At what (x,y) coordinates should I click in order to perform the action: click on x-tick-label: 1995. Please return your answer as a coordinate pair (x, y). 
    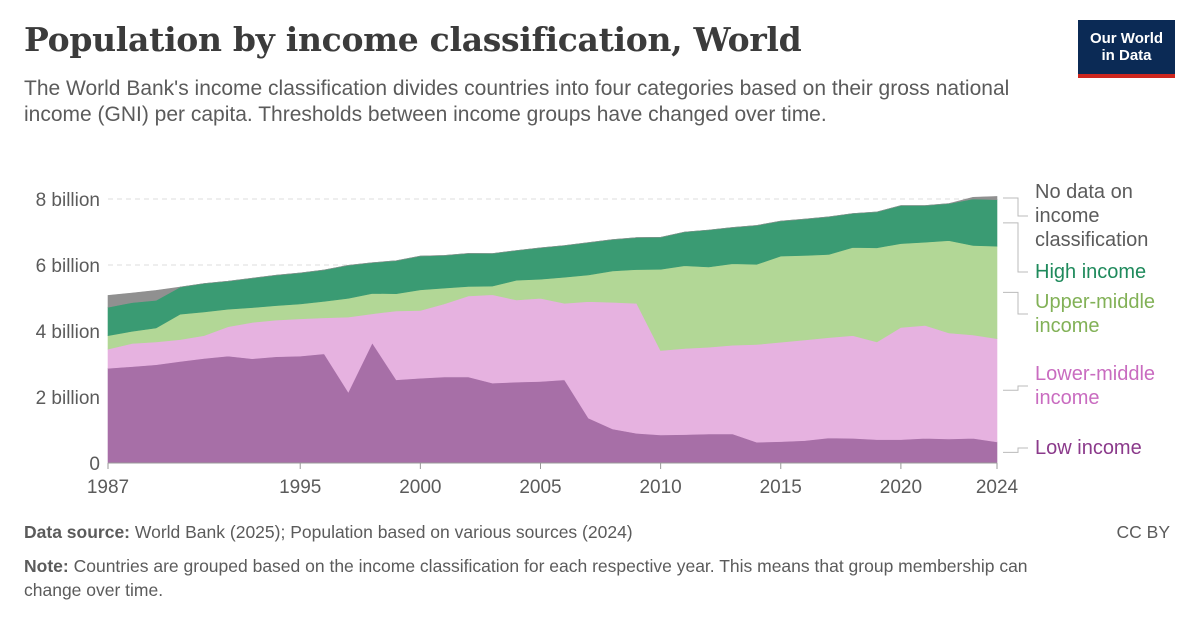
    Looking at the image, I should click on (300, 487).